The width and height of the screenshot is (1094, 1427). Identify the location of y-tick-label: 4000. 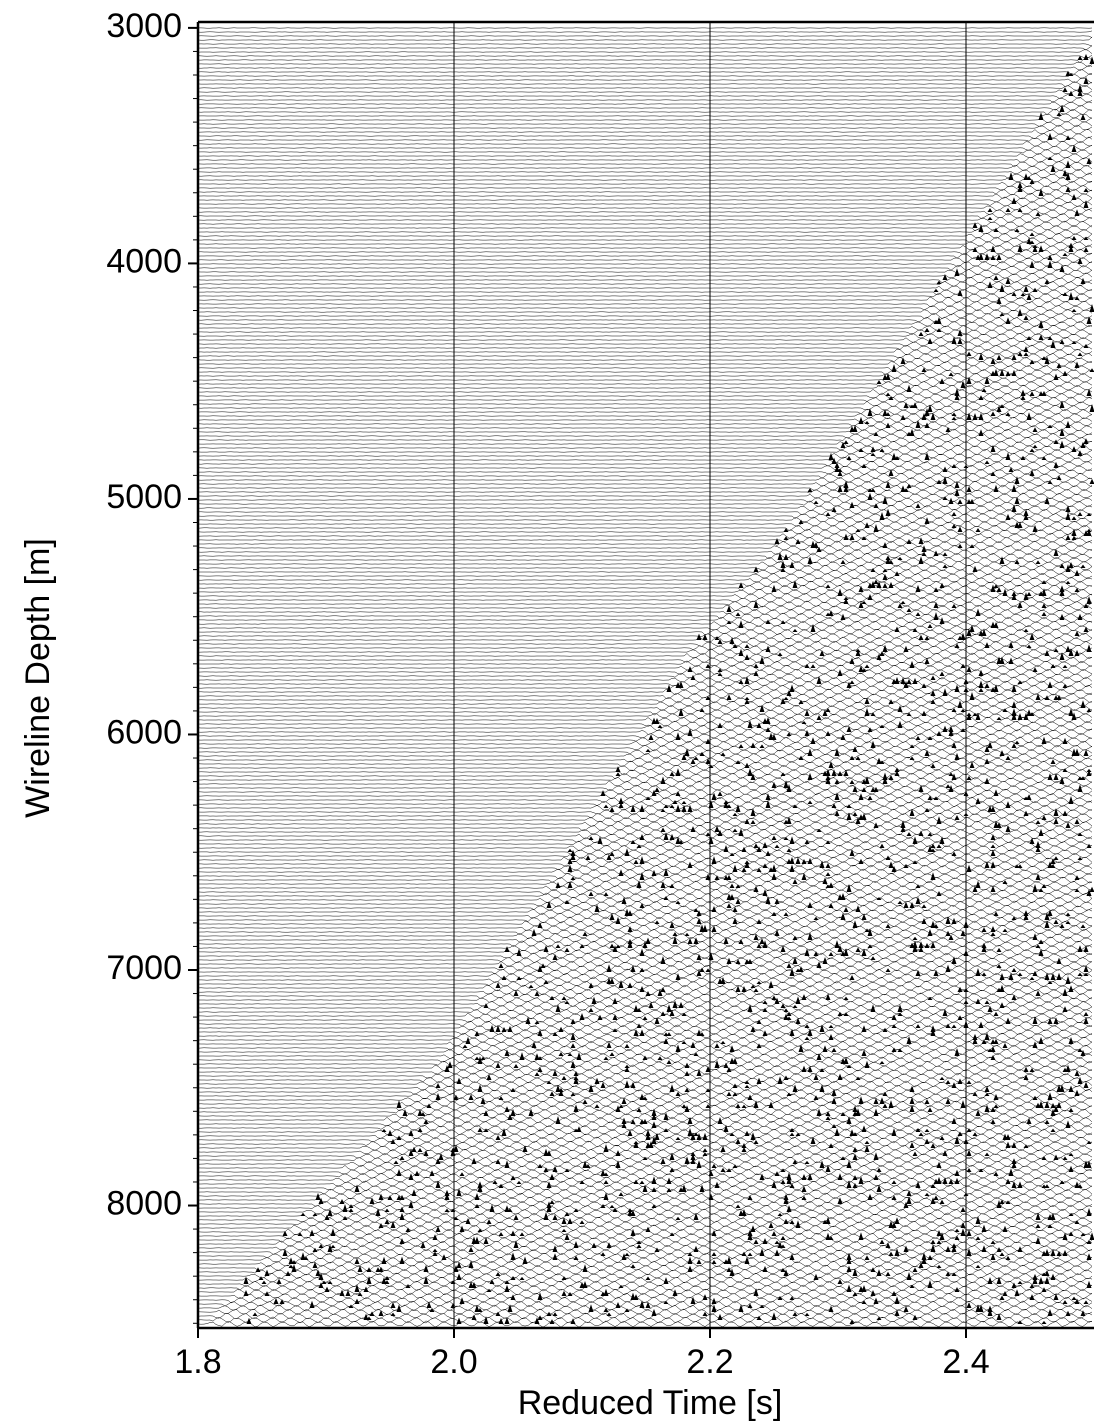
(144, 261).